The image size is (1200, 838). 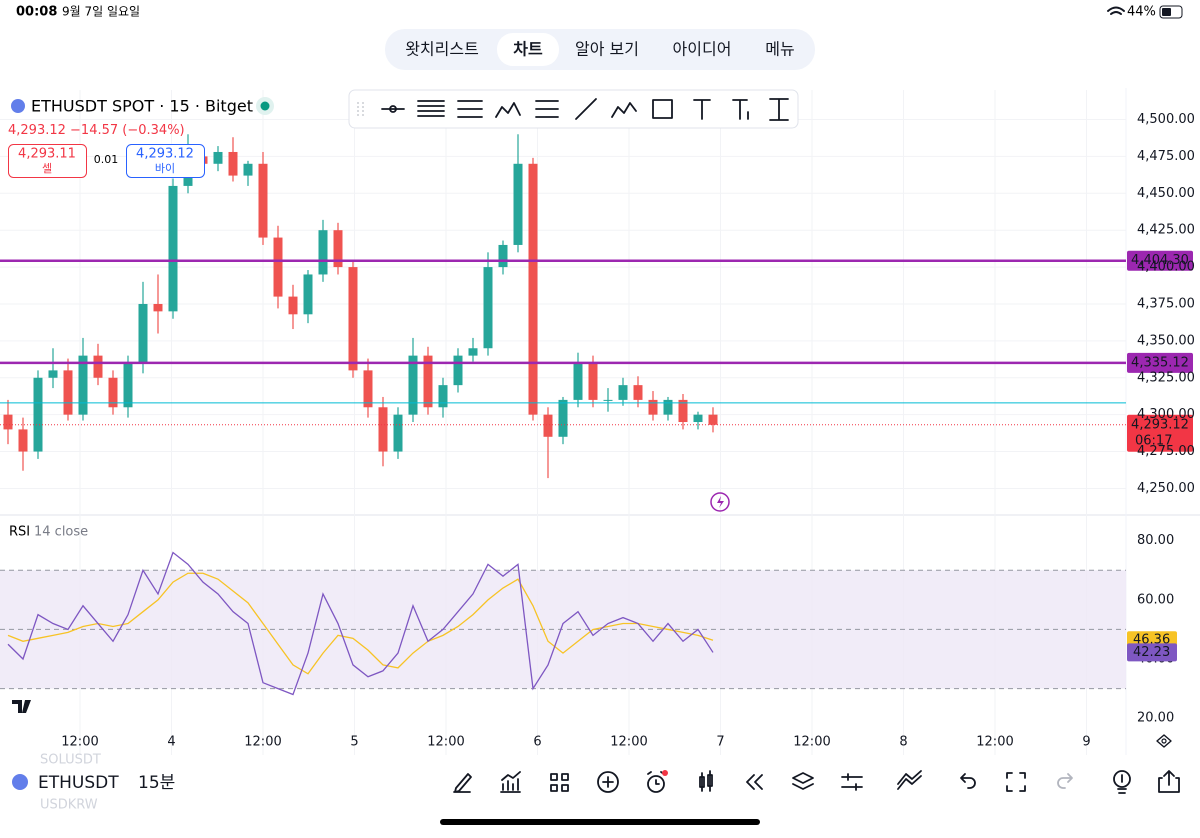 What do you see at coordinates (662, 109) in the screenshot?
I see `tool-rect` at bounding box center [662, 109].